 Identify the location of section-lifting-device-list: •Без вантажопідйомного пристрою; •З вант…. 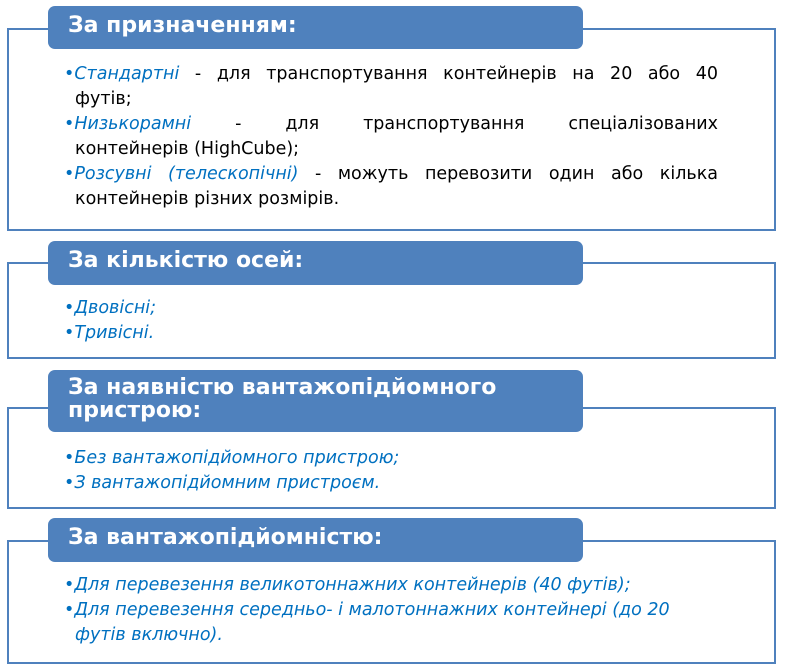
(391, 471).